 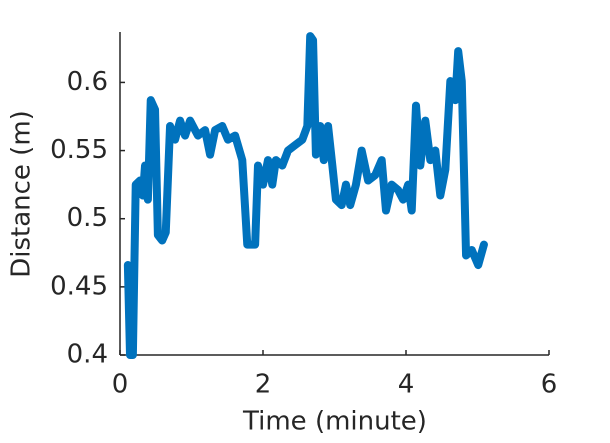 I want to click on y-tick-label: 0.4, so click(x=87, y=355).